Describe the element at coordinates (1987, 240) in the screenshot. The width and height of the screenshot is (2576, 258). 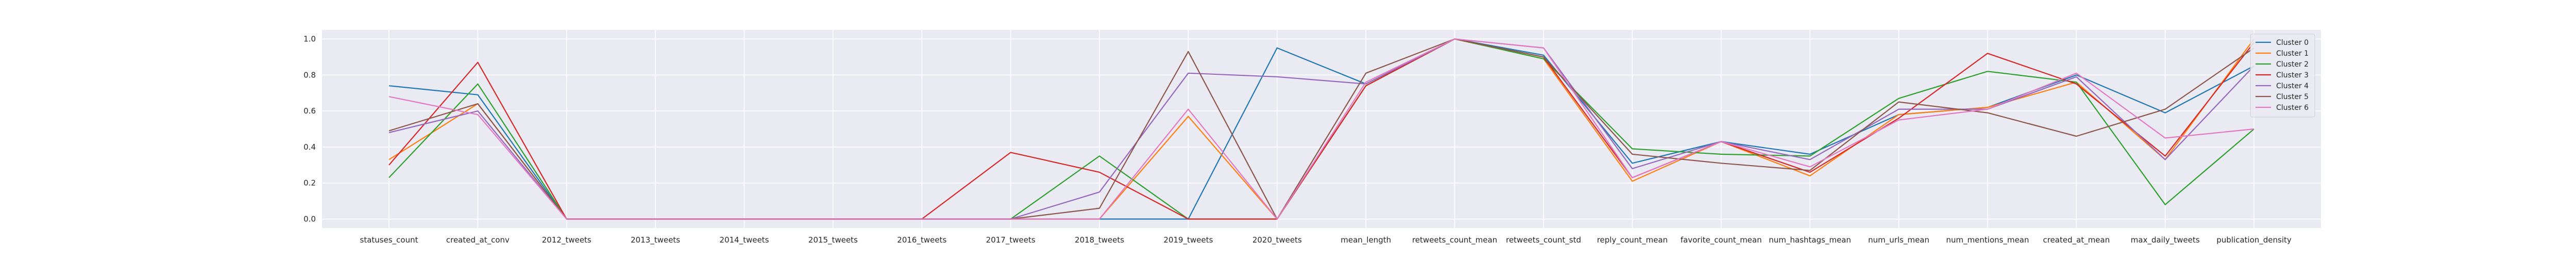
I see `x-tick-label: num_mentions_mean` at that location.